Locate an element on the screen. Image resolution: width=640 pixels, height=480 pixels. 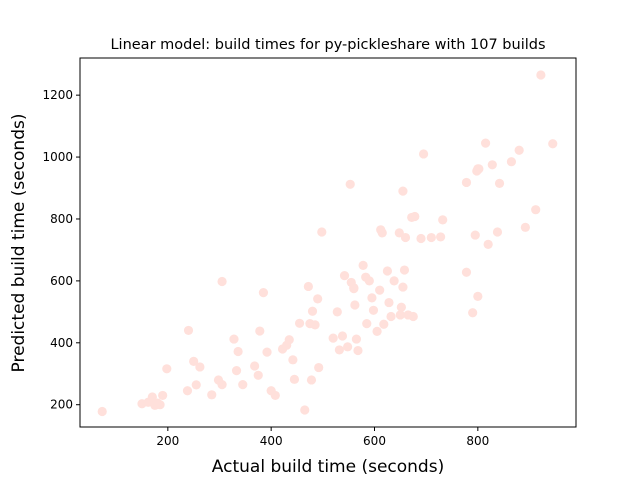
x-axis-ticks: 200 400 600 800 is located at coordinates (322, 437).